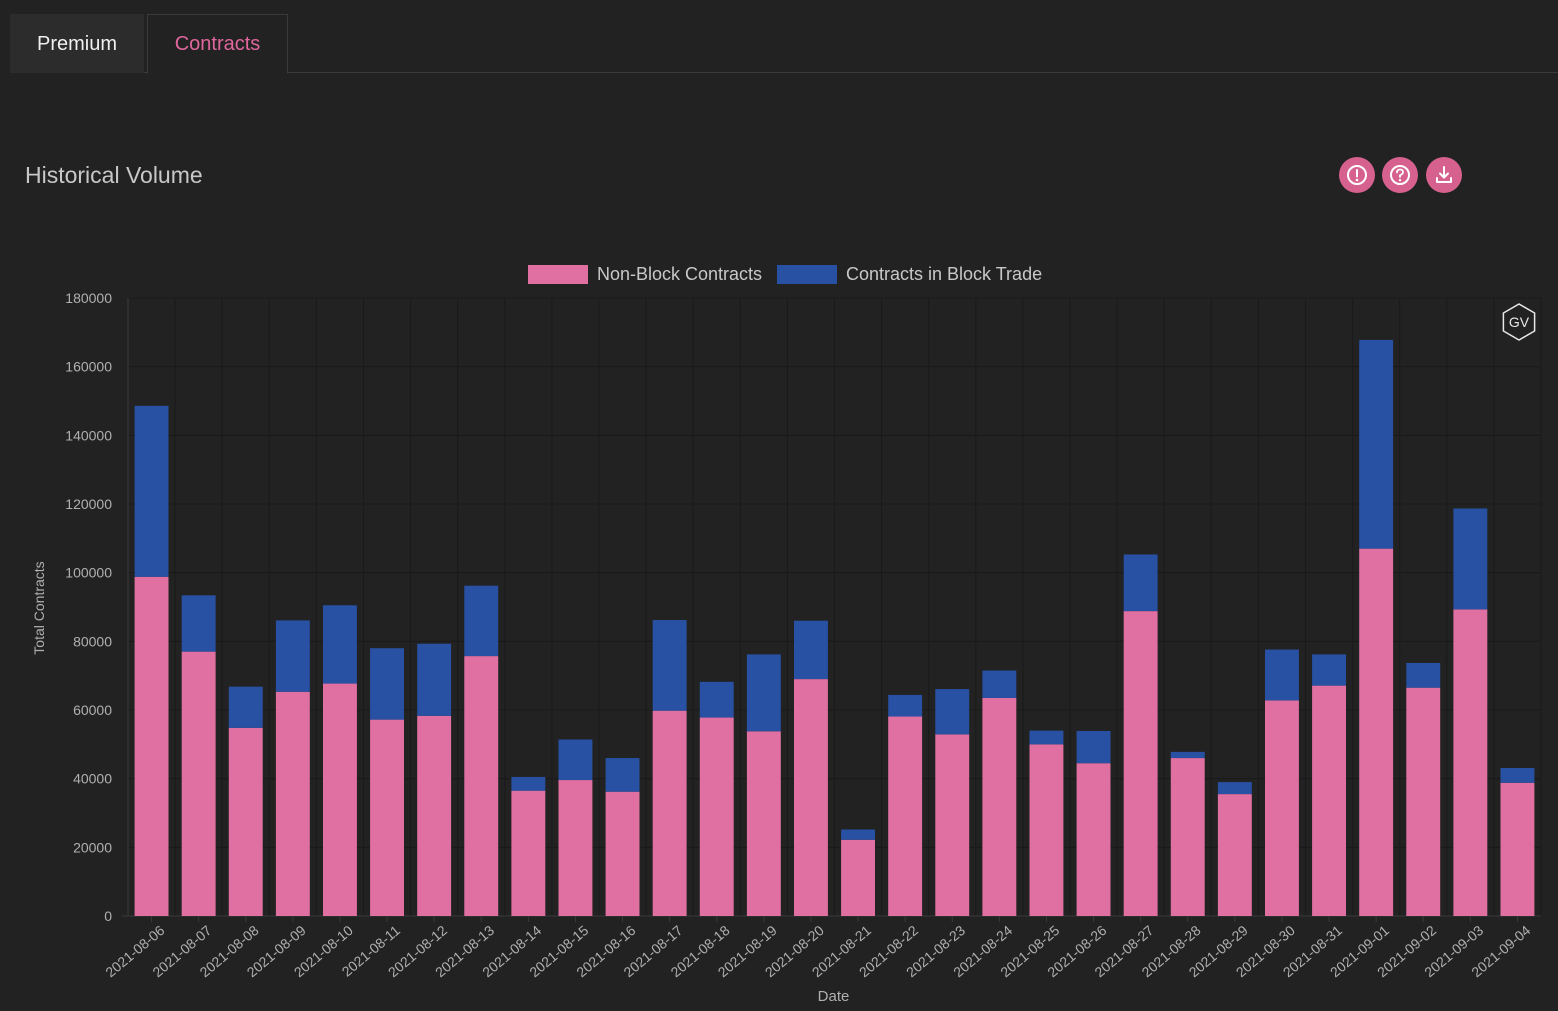 The width and height of the screenshot is (1558, 1011). Describe the element at coordinates (558, 274) in the screenshot. I see `legend-swatch-non-block` at that location.